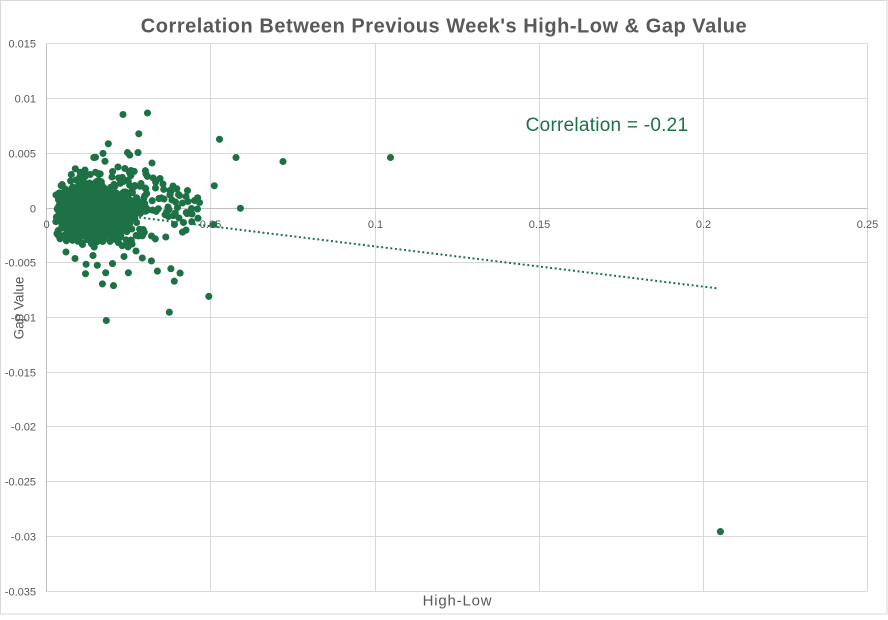 Image resolution: width=888 pixels, height=620 pixels. What do you see at coordinates (607, 125) in the screenshot?
I see `svg-text: Correlation = -0.21` at bounding box center [607, 125].